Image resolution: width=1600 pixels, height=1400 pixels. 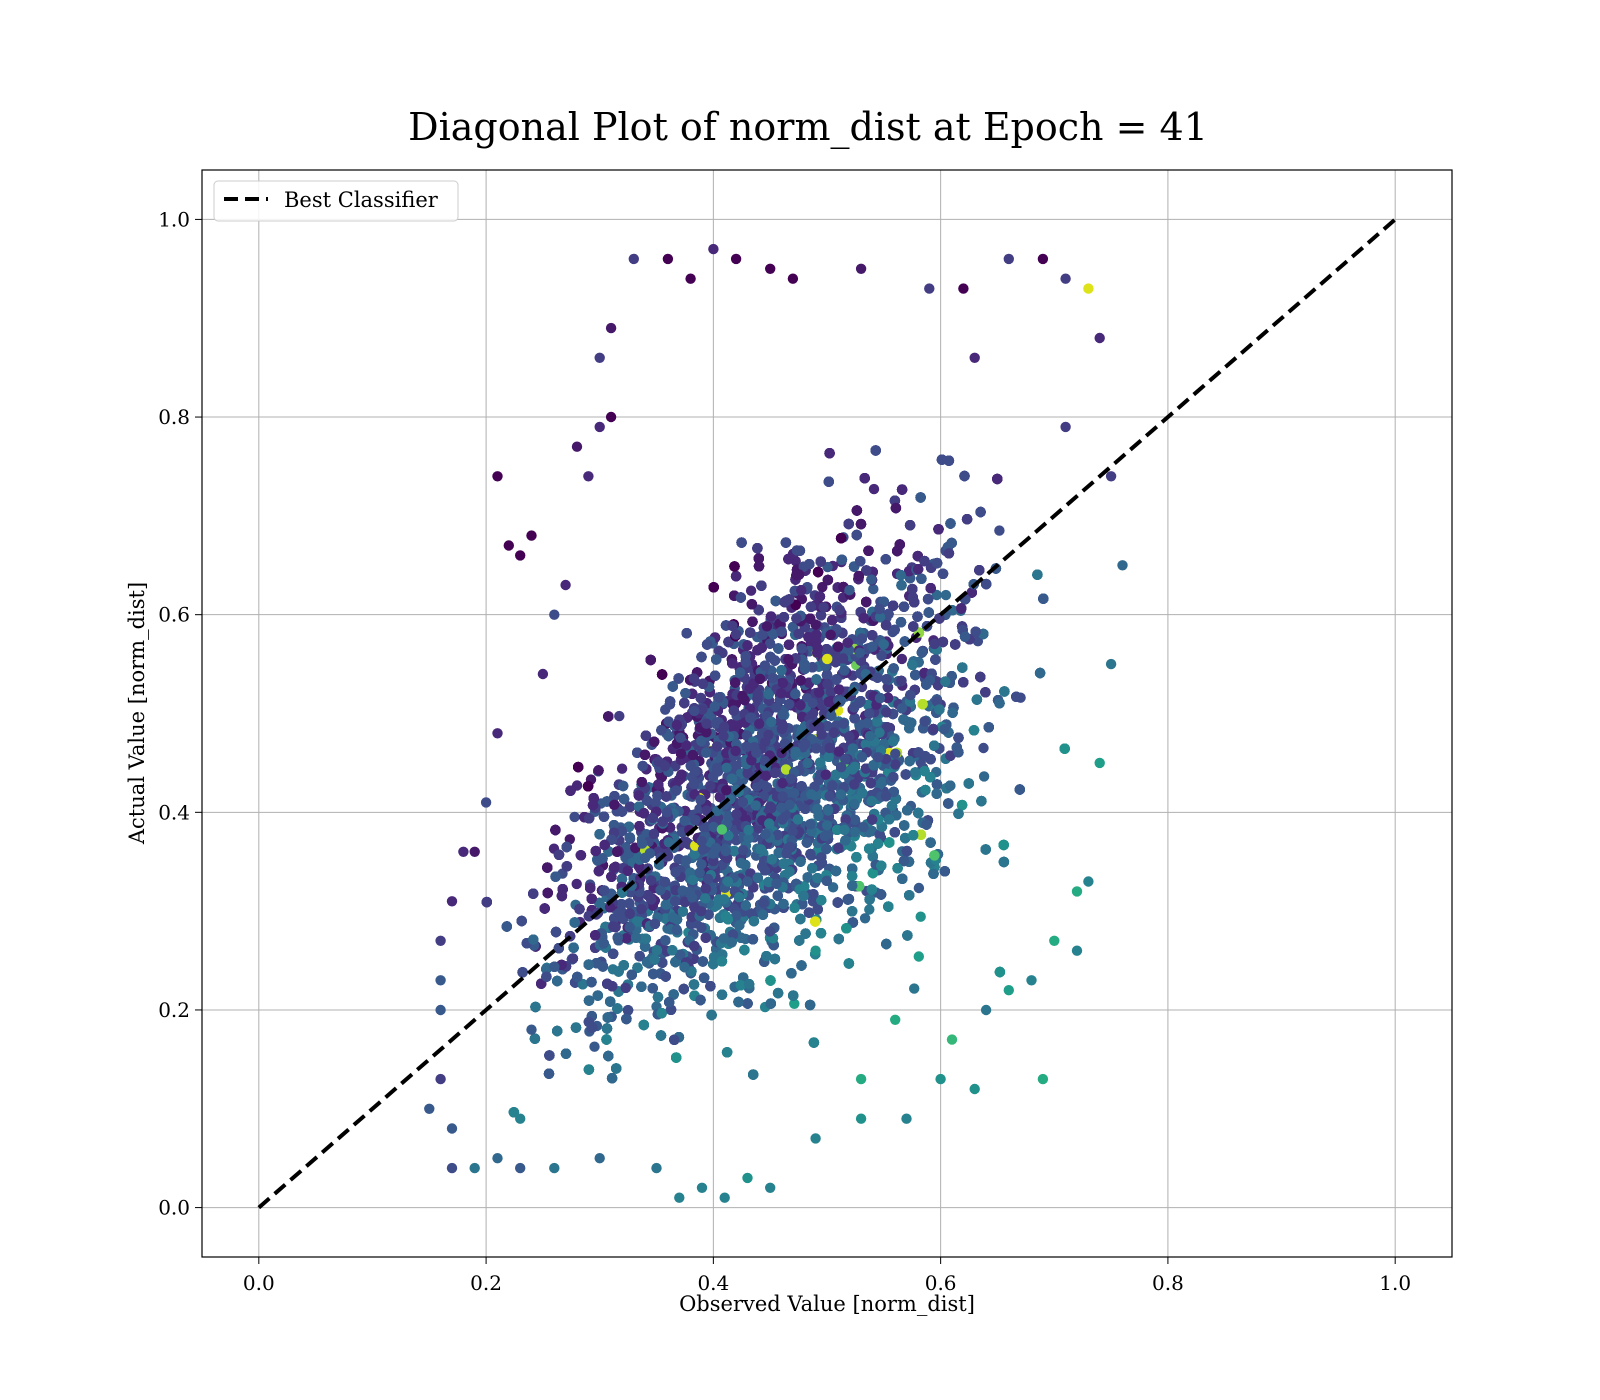 I want to click on chart-title: Diagonal Plot of norm_dist at Epoch = 41, so click(x=808, y=127).